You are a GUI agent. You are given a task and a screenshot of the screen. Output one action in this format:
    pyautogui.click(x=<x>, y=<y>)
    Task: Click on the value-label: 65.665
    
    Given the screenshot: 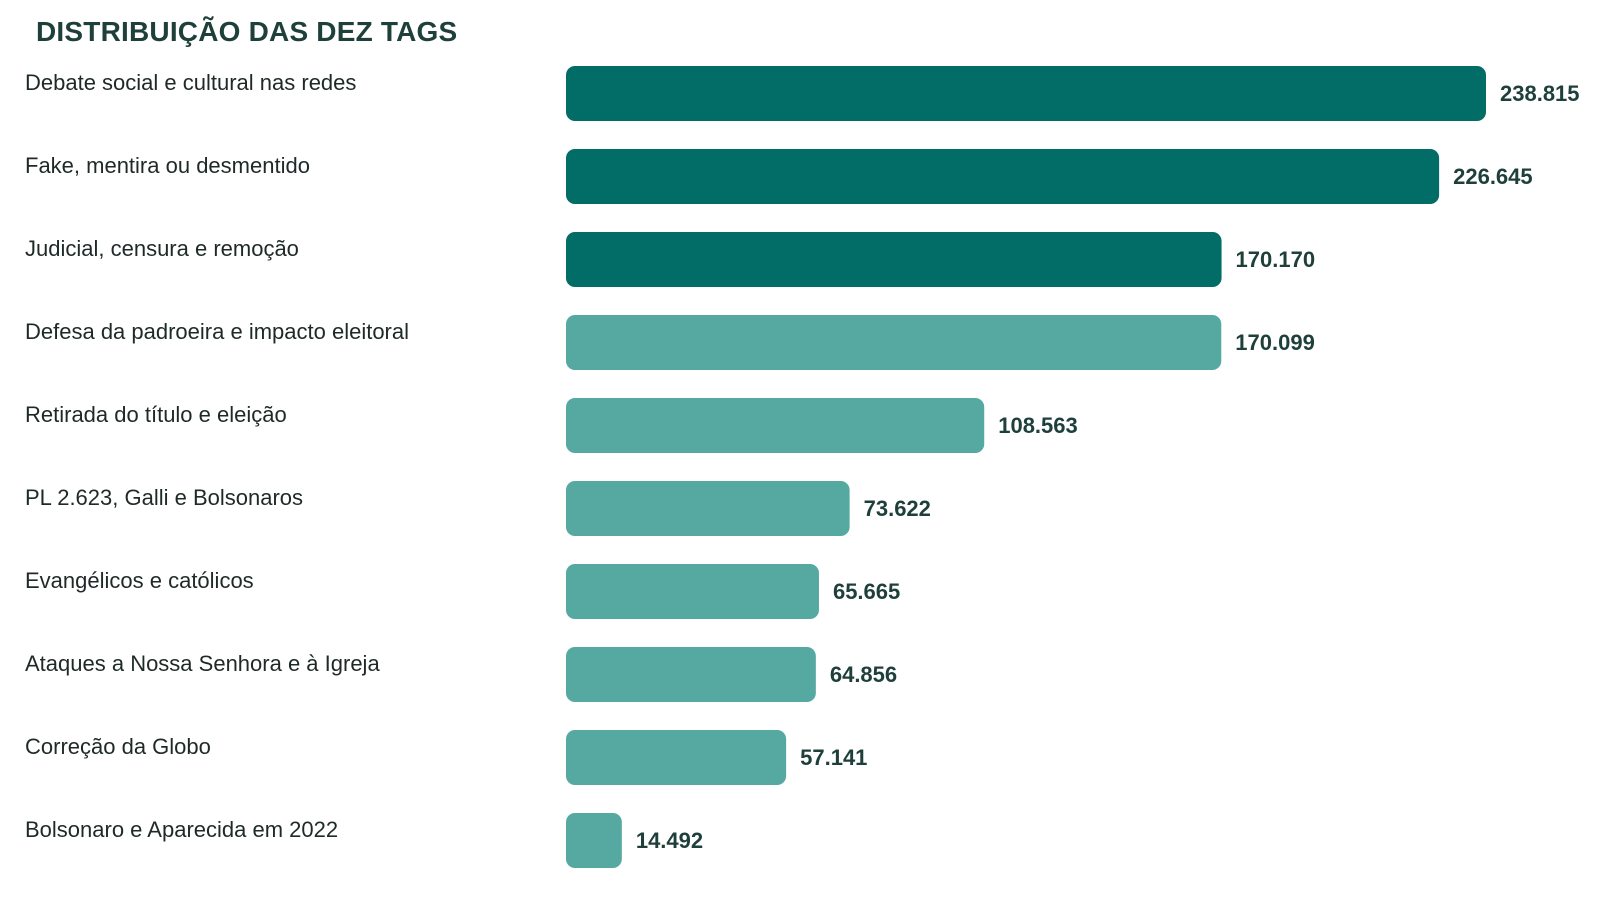 What is the action you would take?
    pyautogui.click(x=866, y=591)
    